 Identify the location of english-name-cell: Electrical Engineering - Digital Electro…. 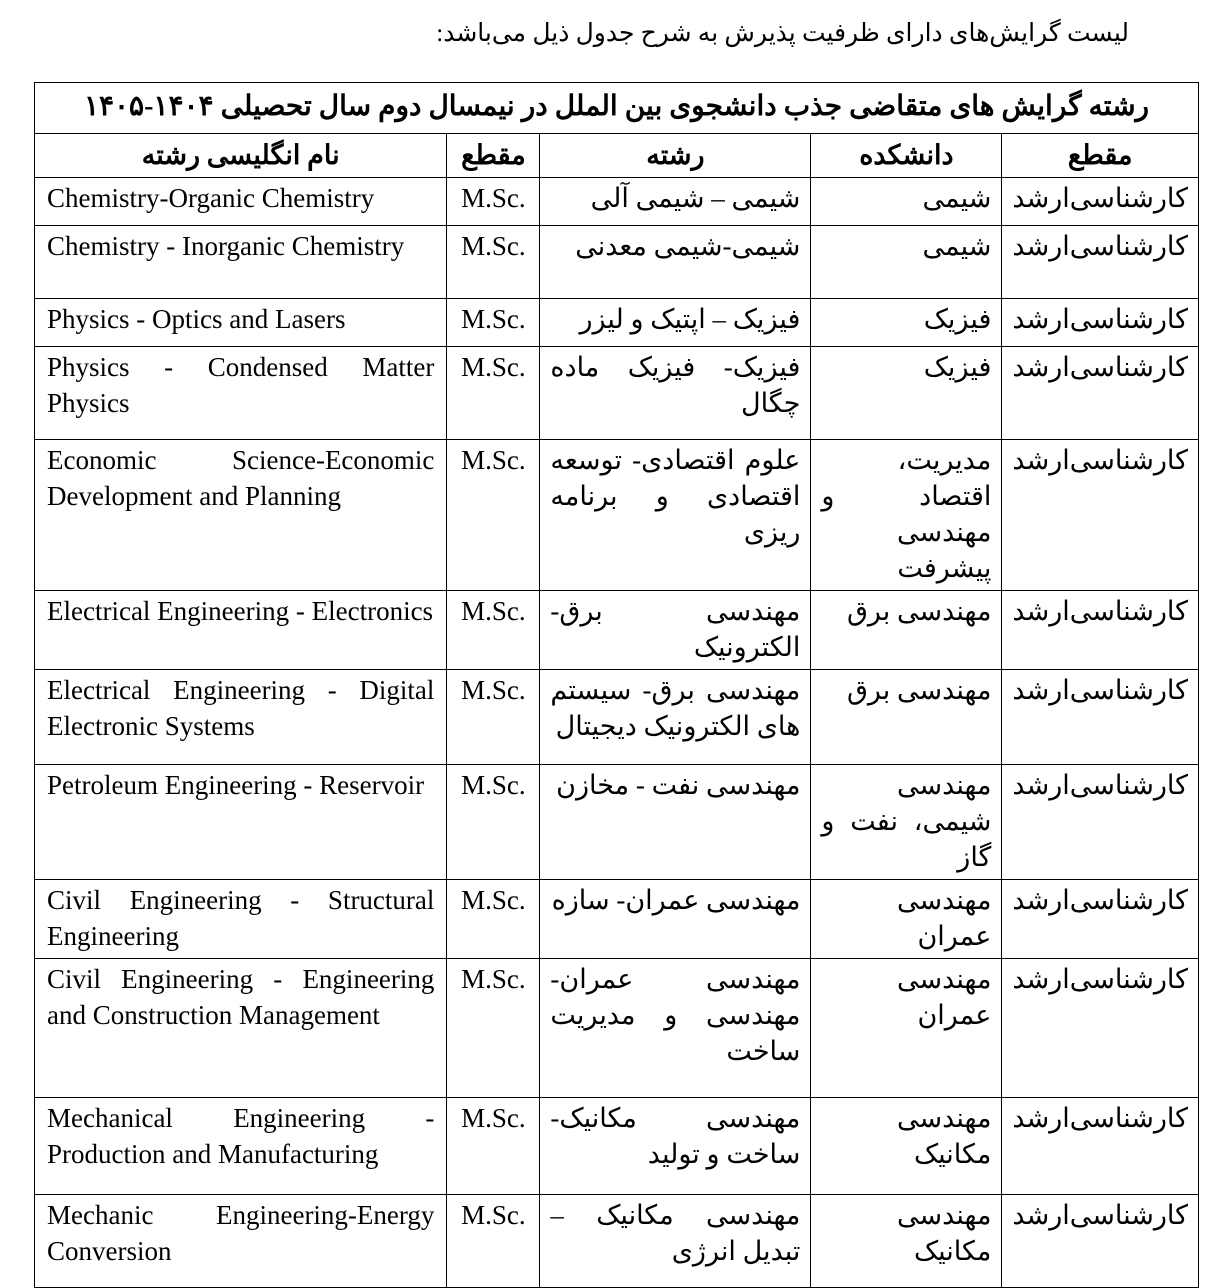
(240, 717).